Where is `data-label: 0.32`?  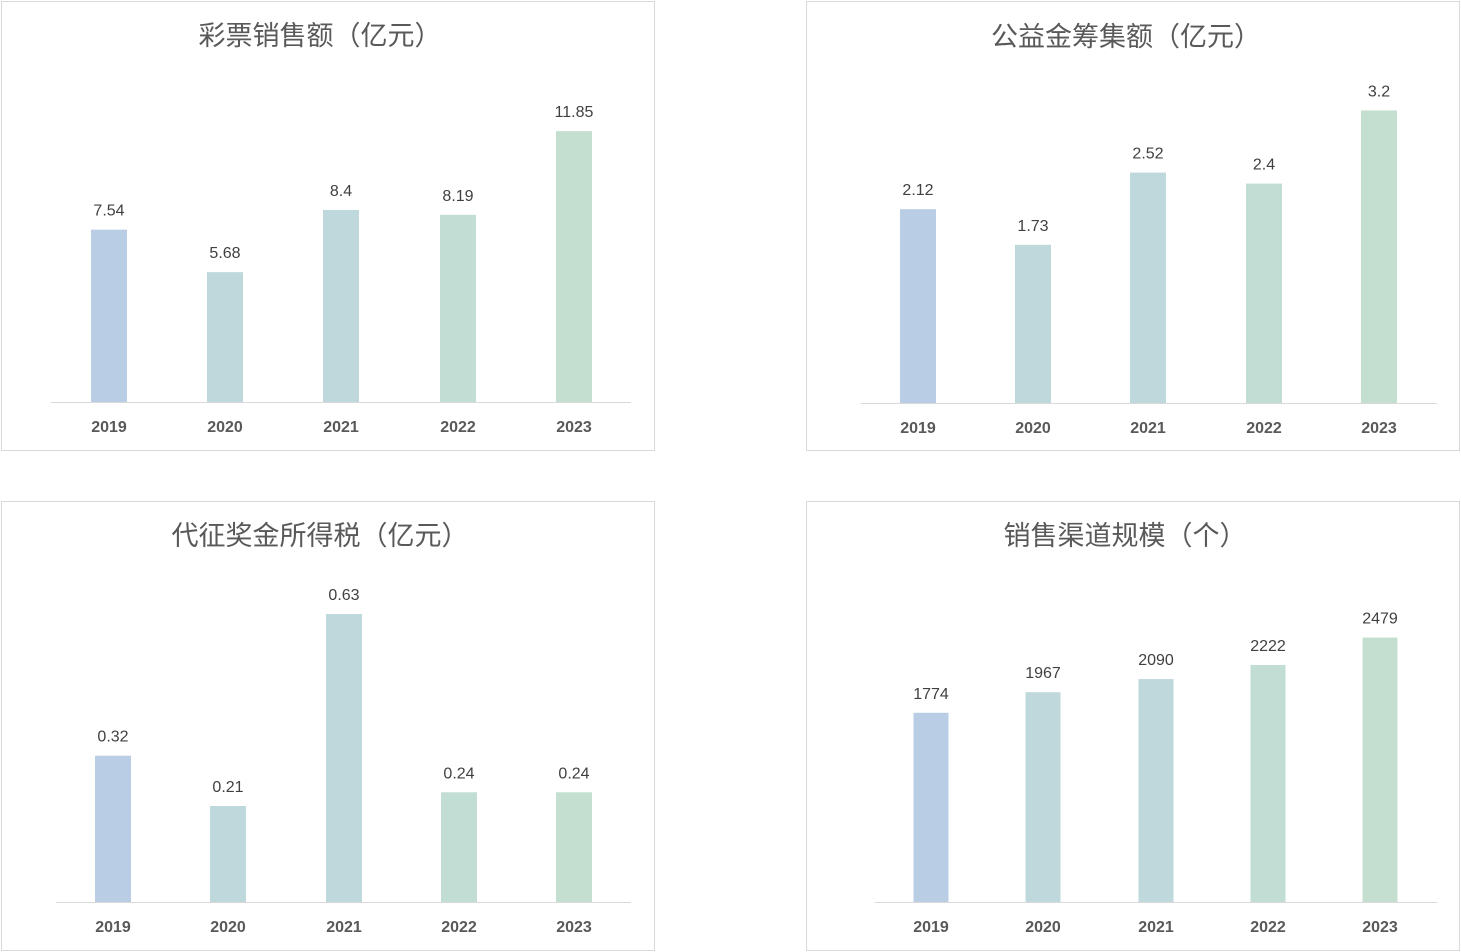
data-label: 0.32 is located at coordinates (112, 737).